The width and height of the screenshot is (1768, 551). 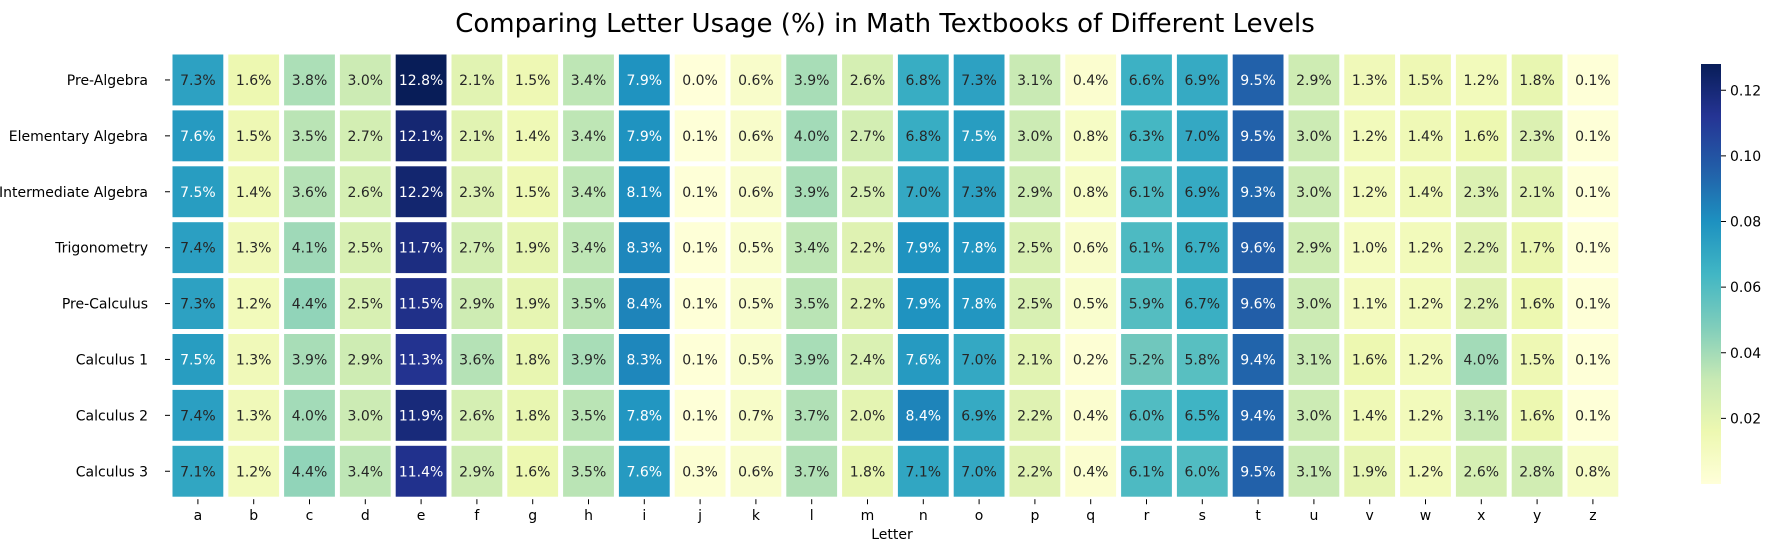 I want to click on cell-value-label: 6.7%, so click(x=1203, y=249).